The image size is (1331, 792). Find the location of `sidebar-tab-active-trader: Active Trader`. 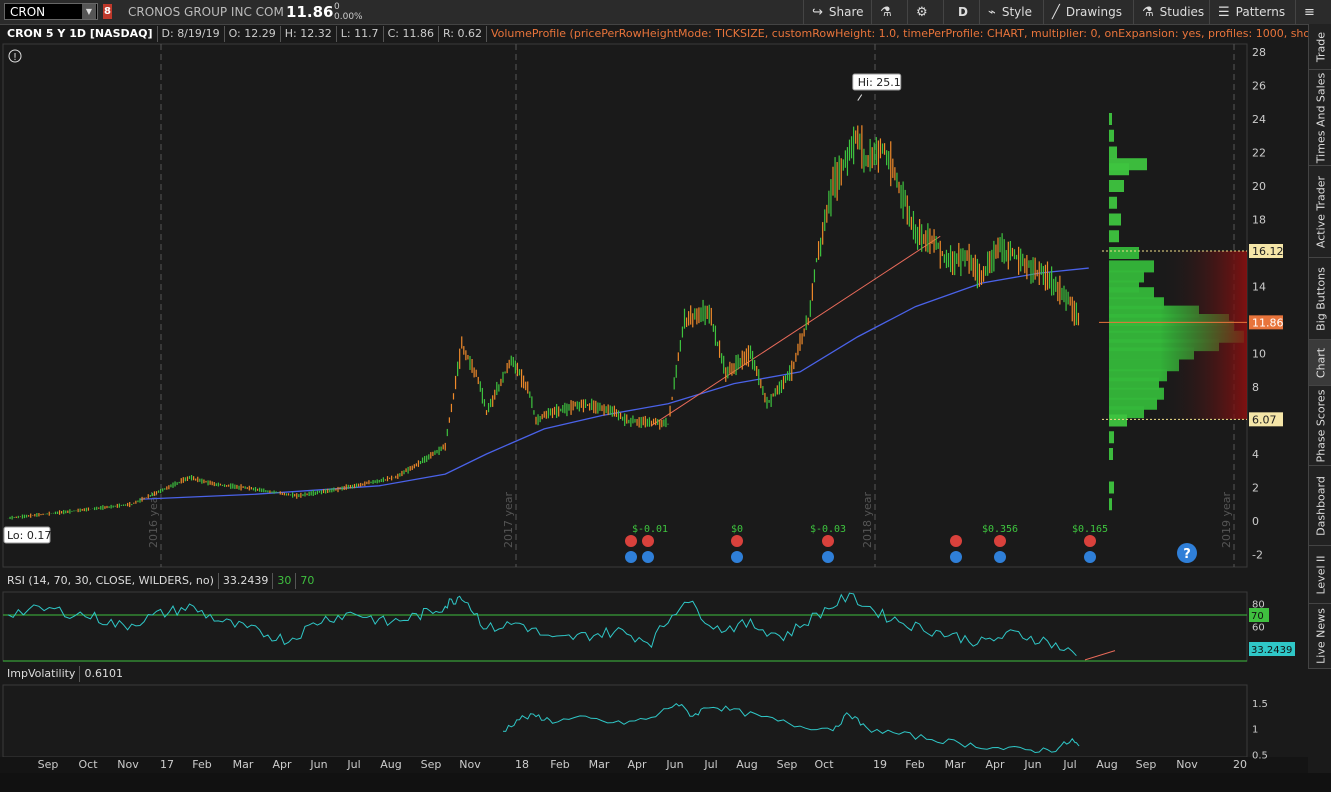

sidebar-tab-active-trader: Active Trader is located at coordinates (1320, 212).